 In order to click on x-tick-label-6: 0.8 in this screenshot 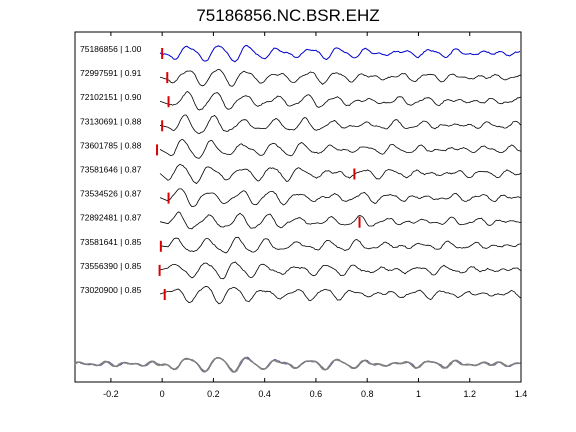, I will do `click(367, 394)`.